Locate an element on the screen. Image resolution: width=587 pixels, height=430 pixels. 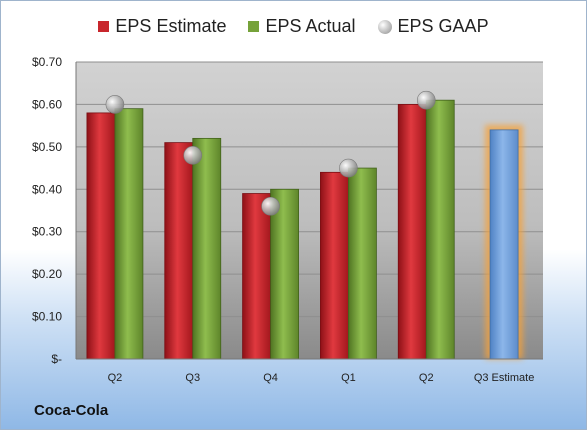
y-tick-label: $0.70 is located at coordinates (47, 62).